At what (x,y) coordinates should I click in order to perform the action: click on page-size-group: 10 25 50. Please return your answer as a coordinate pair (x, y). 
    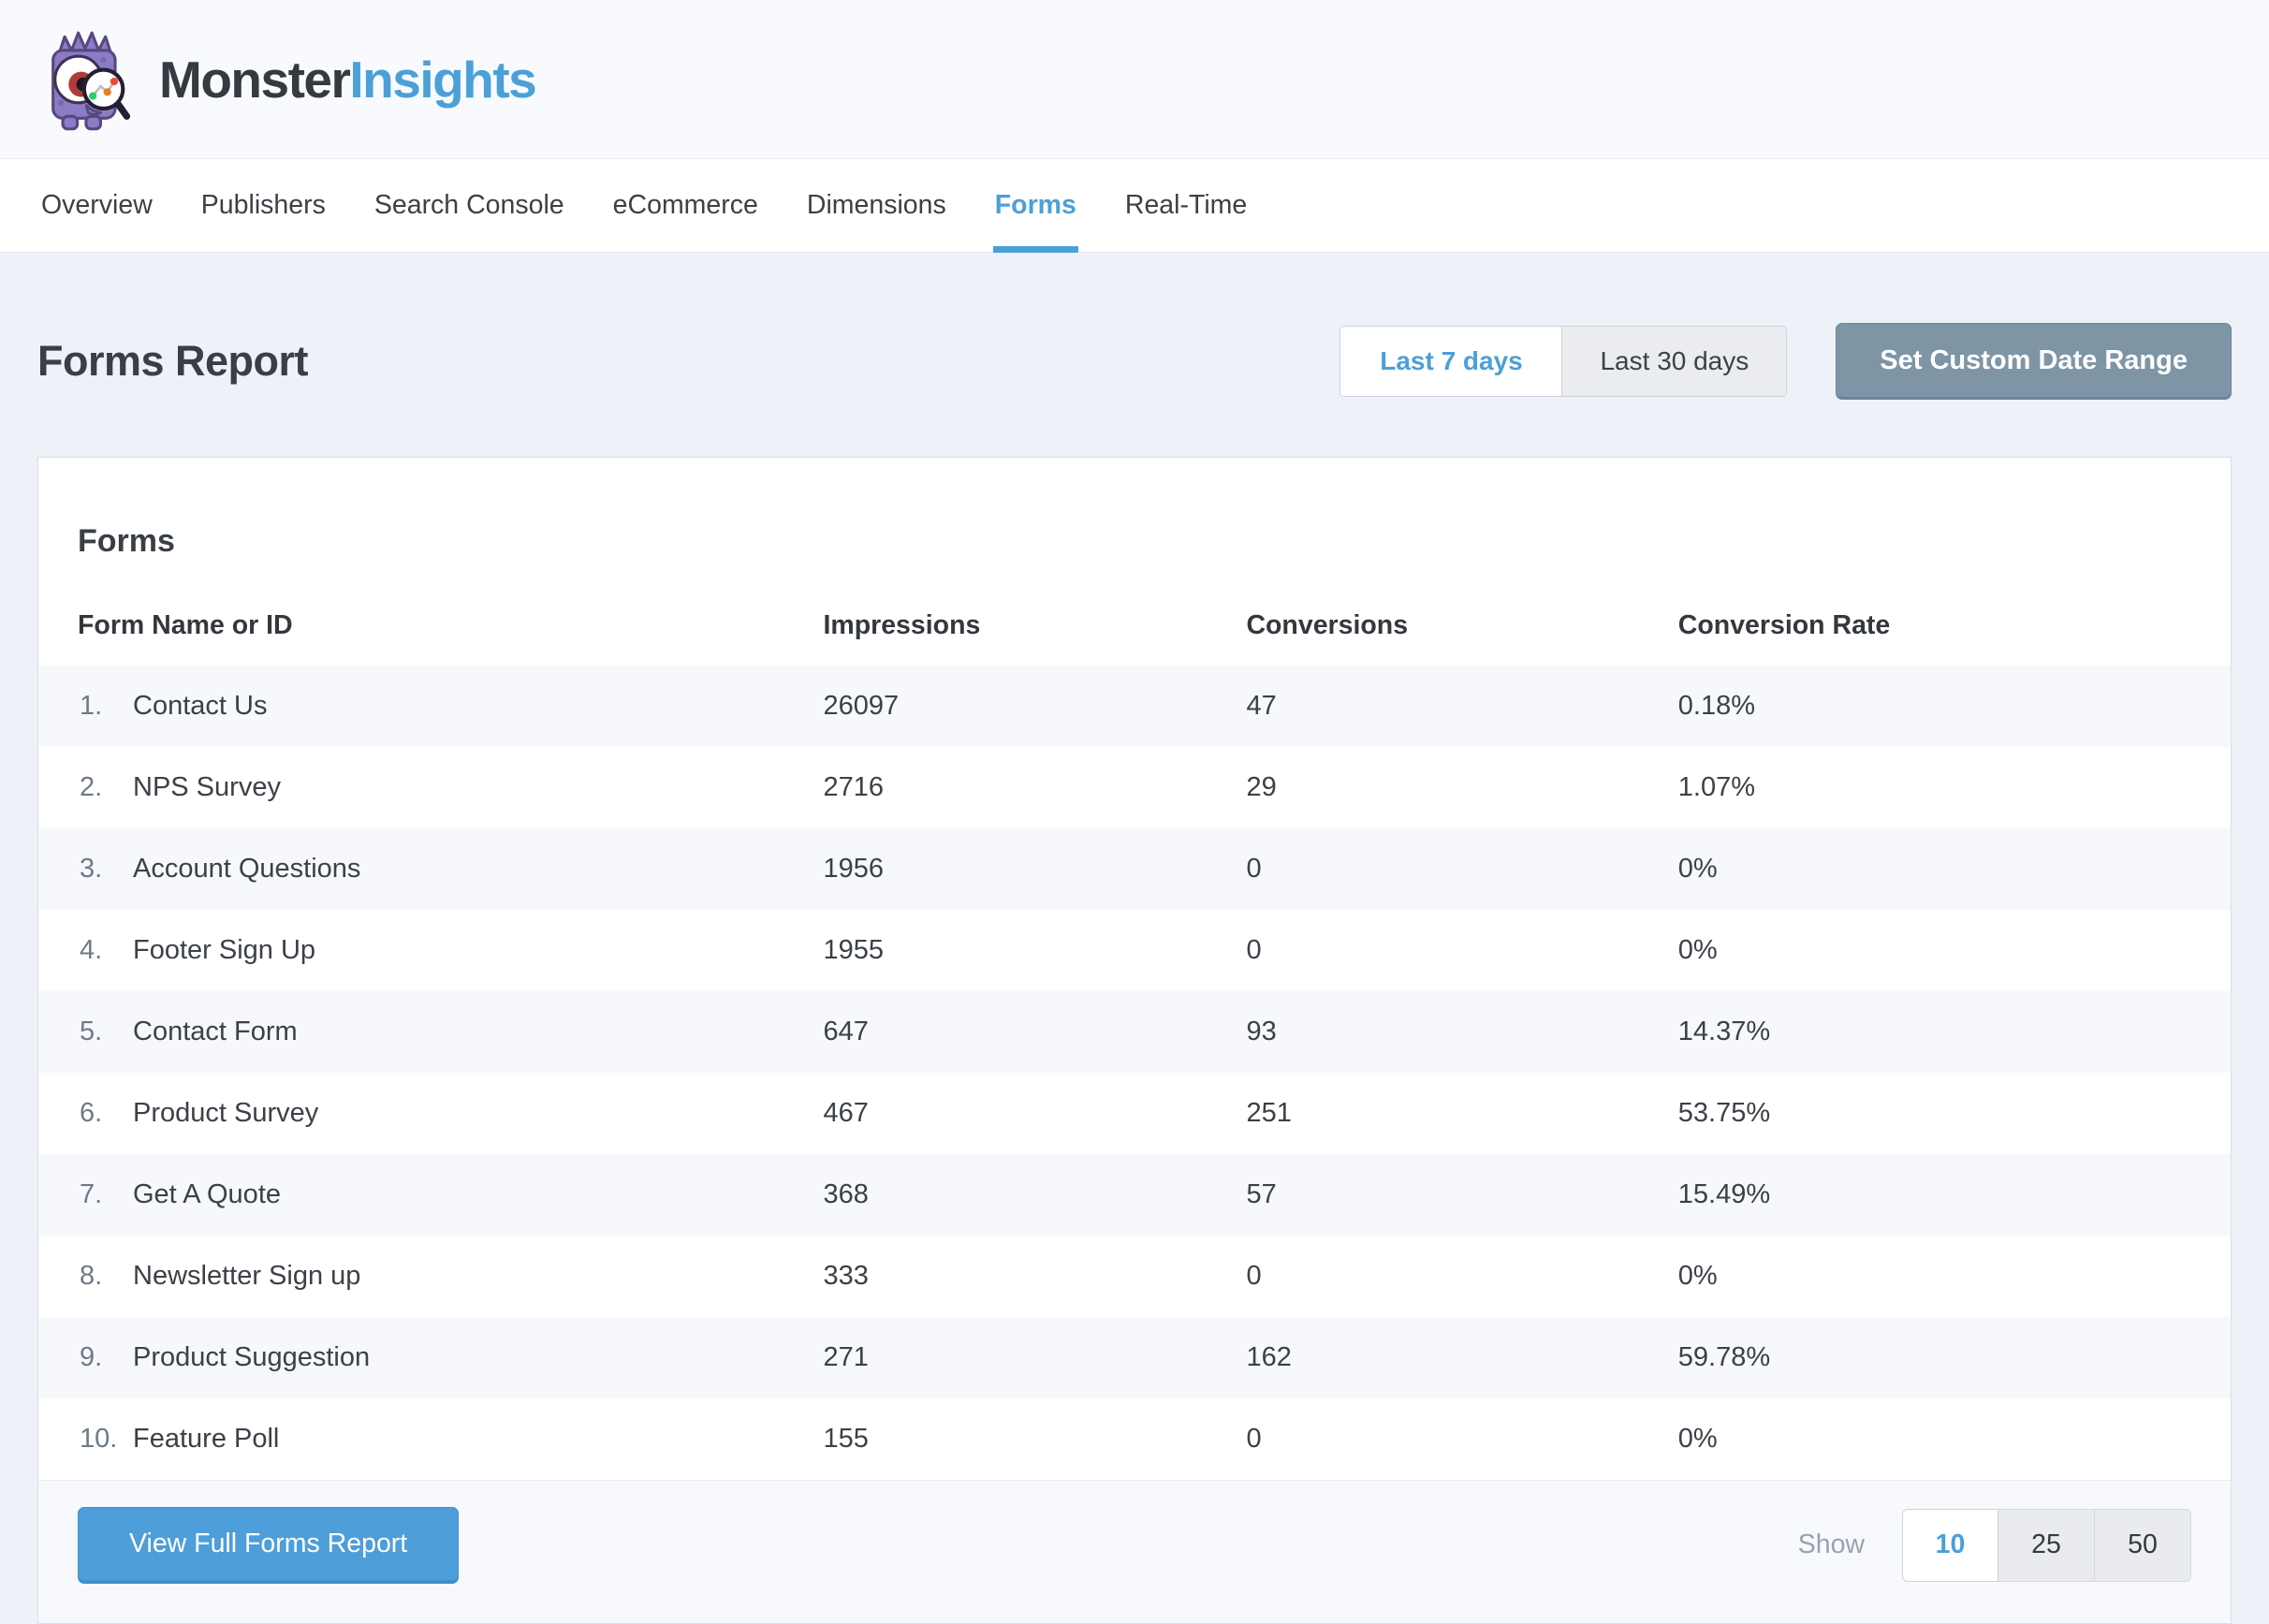
    Looking at the image, I should click on (2046, 1545).